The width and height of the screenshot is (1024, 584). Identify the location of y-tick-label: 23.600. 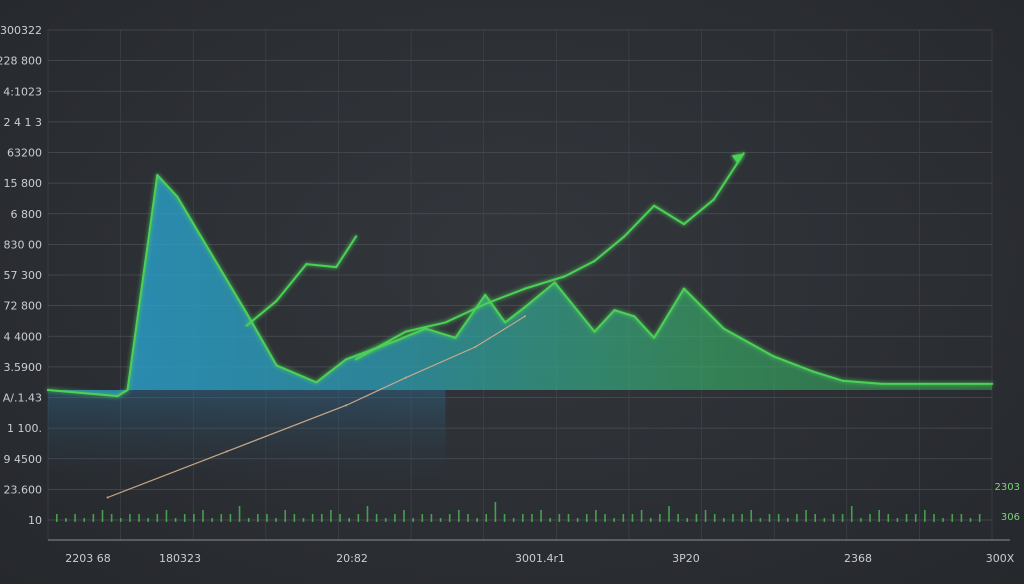
(23, 489).